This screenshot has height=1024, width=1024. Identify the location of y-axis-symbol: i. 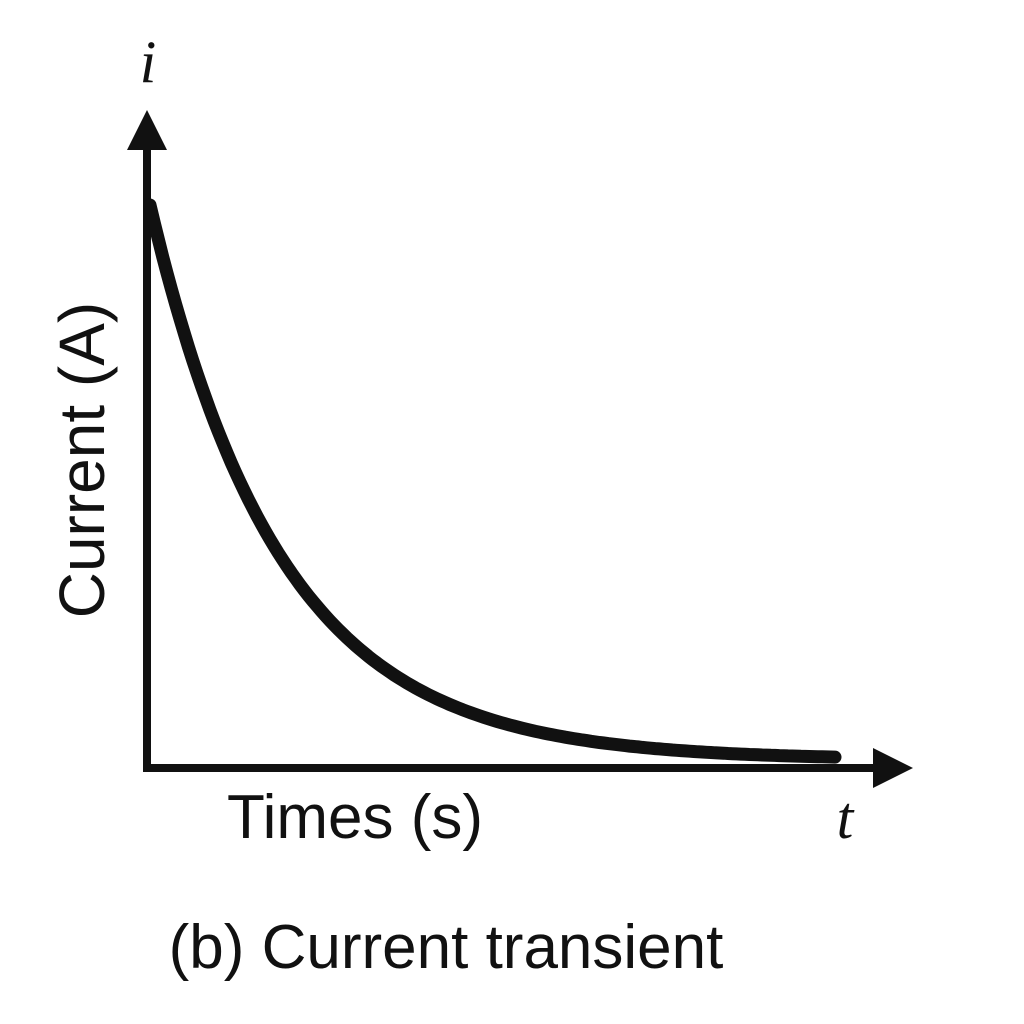
(148, 62).